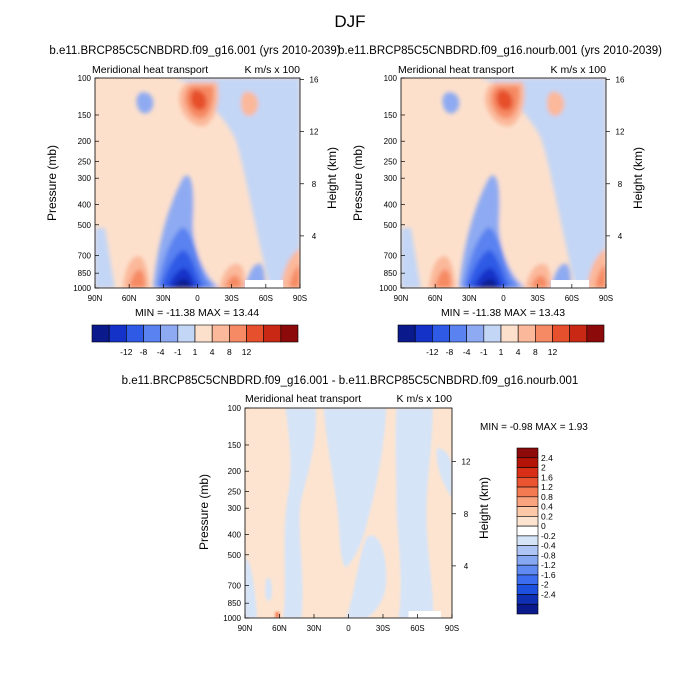 This screenshot has height=700, width=700. Describe the element at coordinates (150, 70) in the screenshot. I see `left-label: Meridional heat transport` at that location.